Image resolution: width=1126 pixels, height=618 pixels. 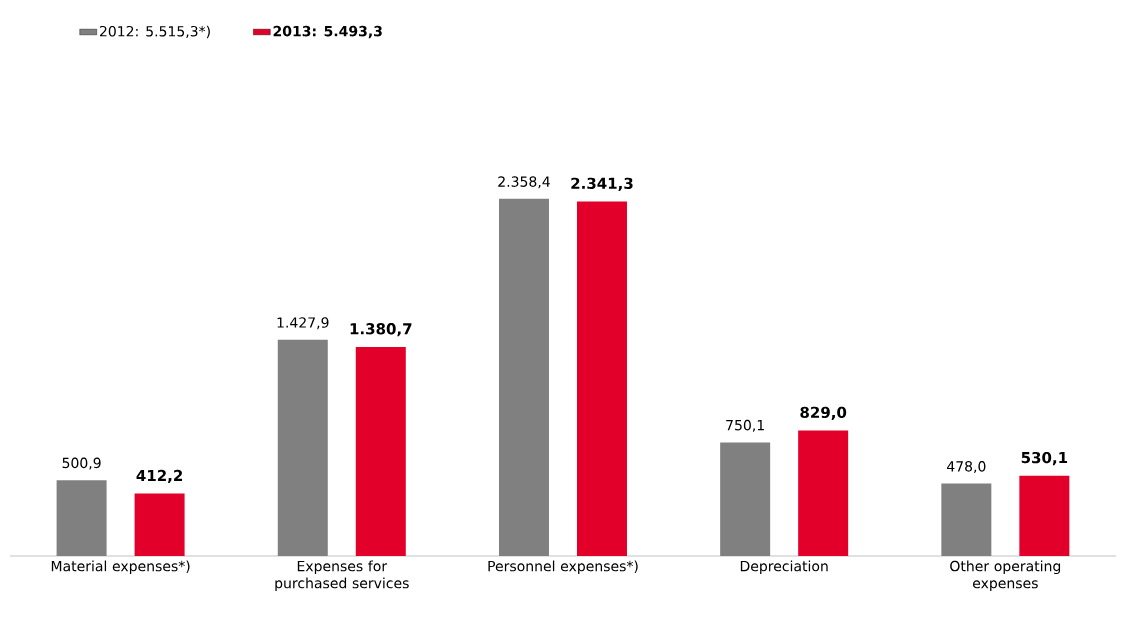 I want to click on legend-label: 2013: 5.493,3, so click(x=327, y=32).